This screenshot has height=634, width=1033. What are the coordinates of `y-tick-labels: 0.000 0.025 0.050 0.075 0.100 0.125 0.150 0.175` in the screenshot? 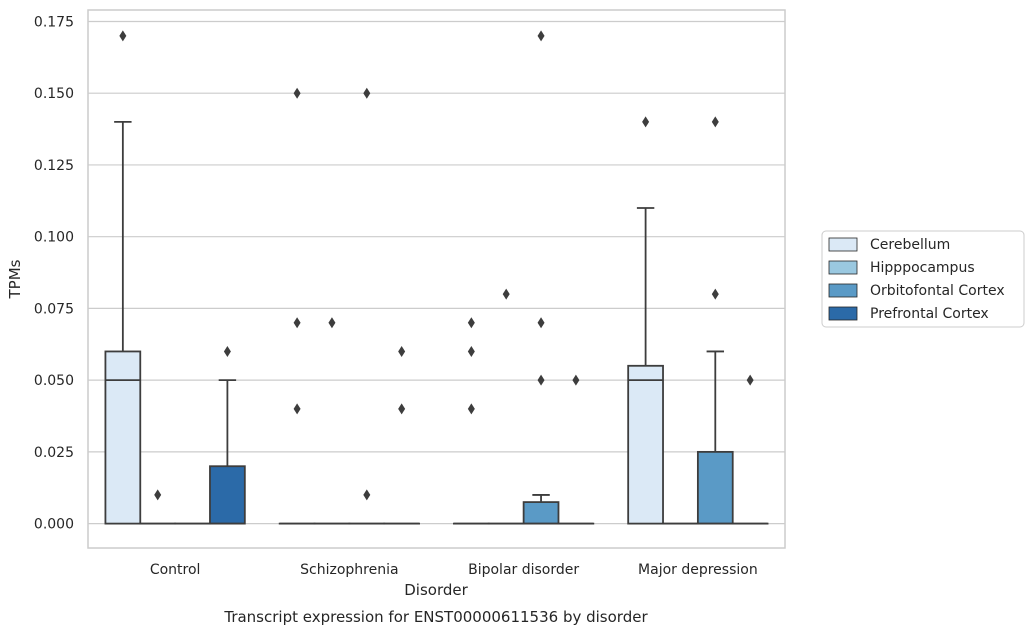 It's located at (54, 273).